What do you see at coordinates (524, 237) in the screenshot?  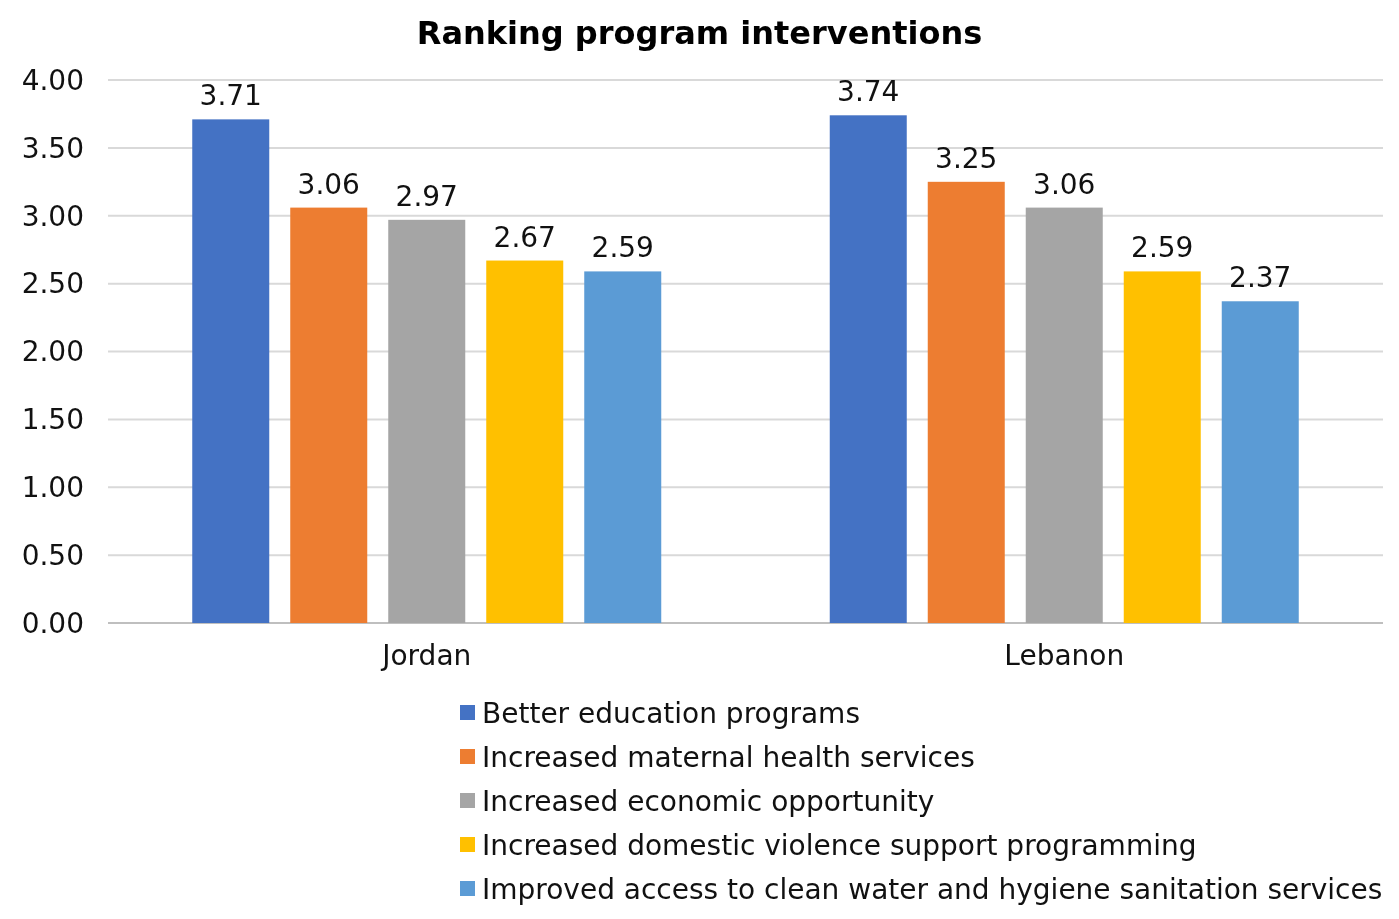 I see `data-label: 2.67` at bounding box center [524, 237].